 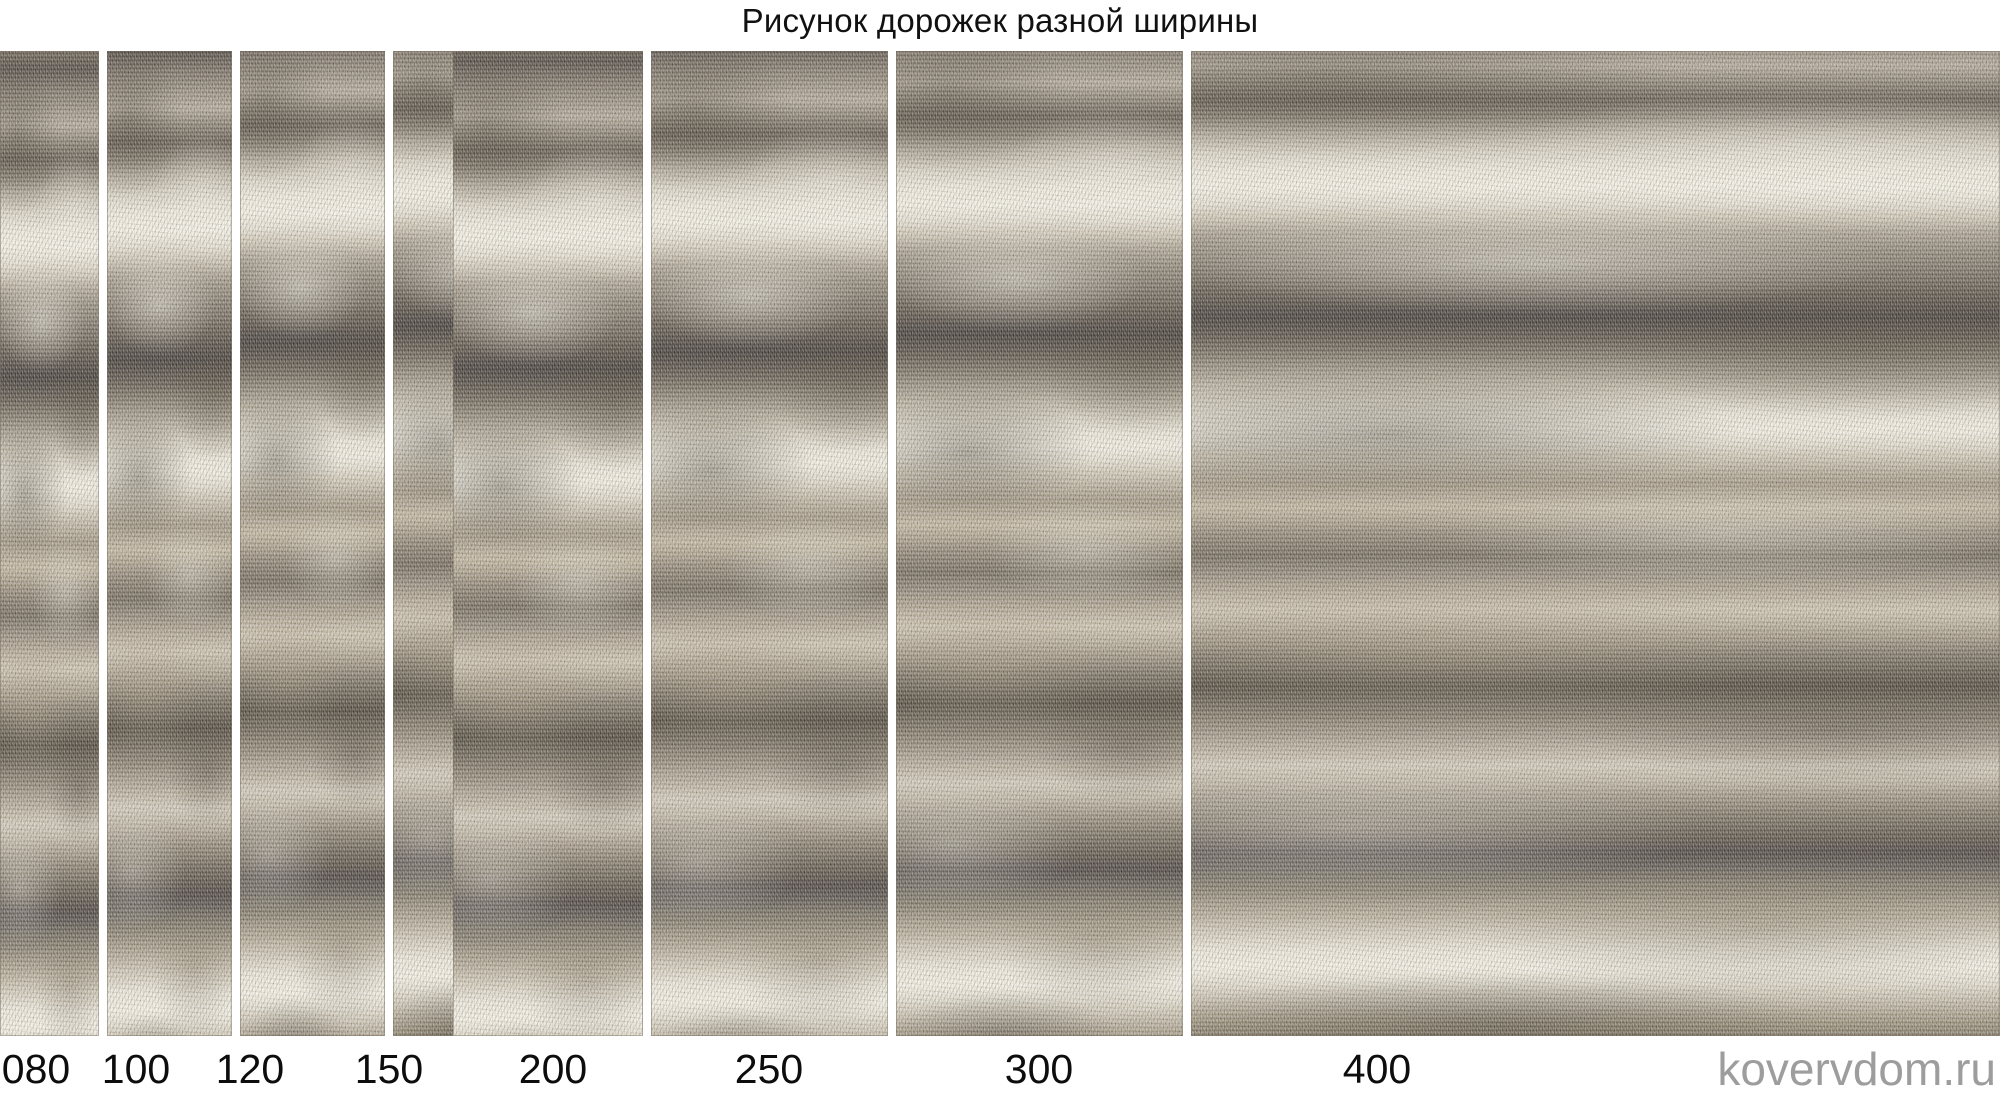 What do you see at coordinates (389, 1069) in the screenshot?
I see `size-label-150: 150` at bounding box center [389, 1069].